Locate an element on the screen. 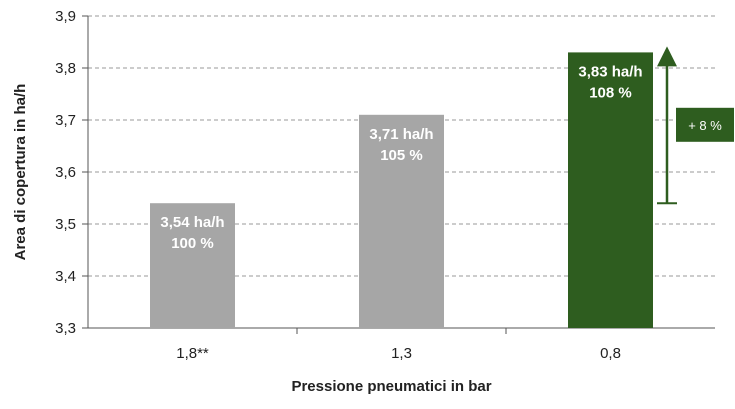  x-axis-title: Pressione pneumatici in bar is located at coordinates (391, 386).